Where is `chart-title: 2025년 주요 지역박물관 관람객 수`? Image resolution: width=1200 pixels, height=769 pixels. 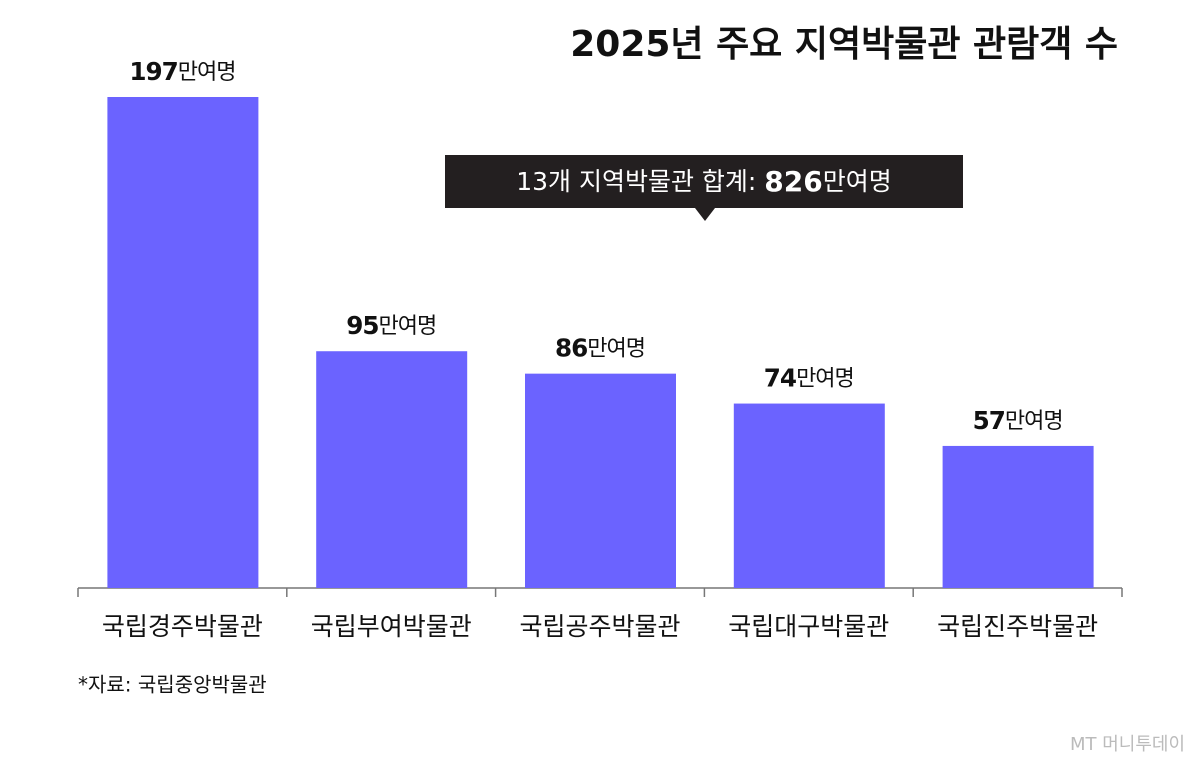 chart-title: 2025년 주요 지역박물관 관람객 수 is located at coordinates (844, 44).